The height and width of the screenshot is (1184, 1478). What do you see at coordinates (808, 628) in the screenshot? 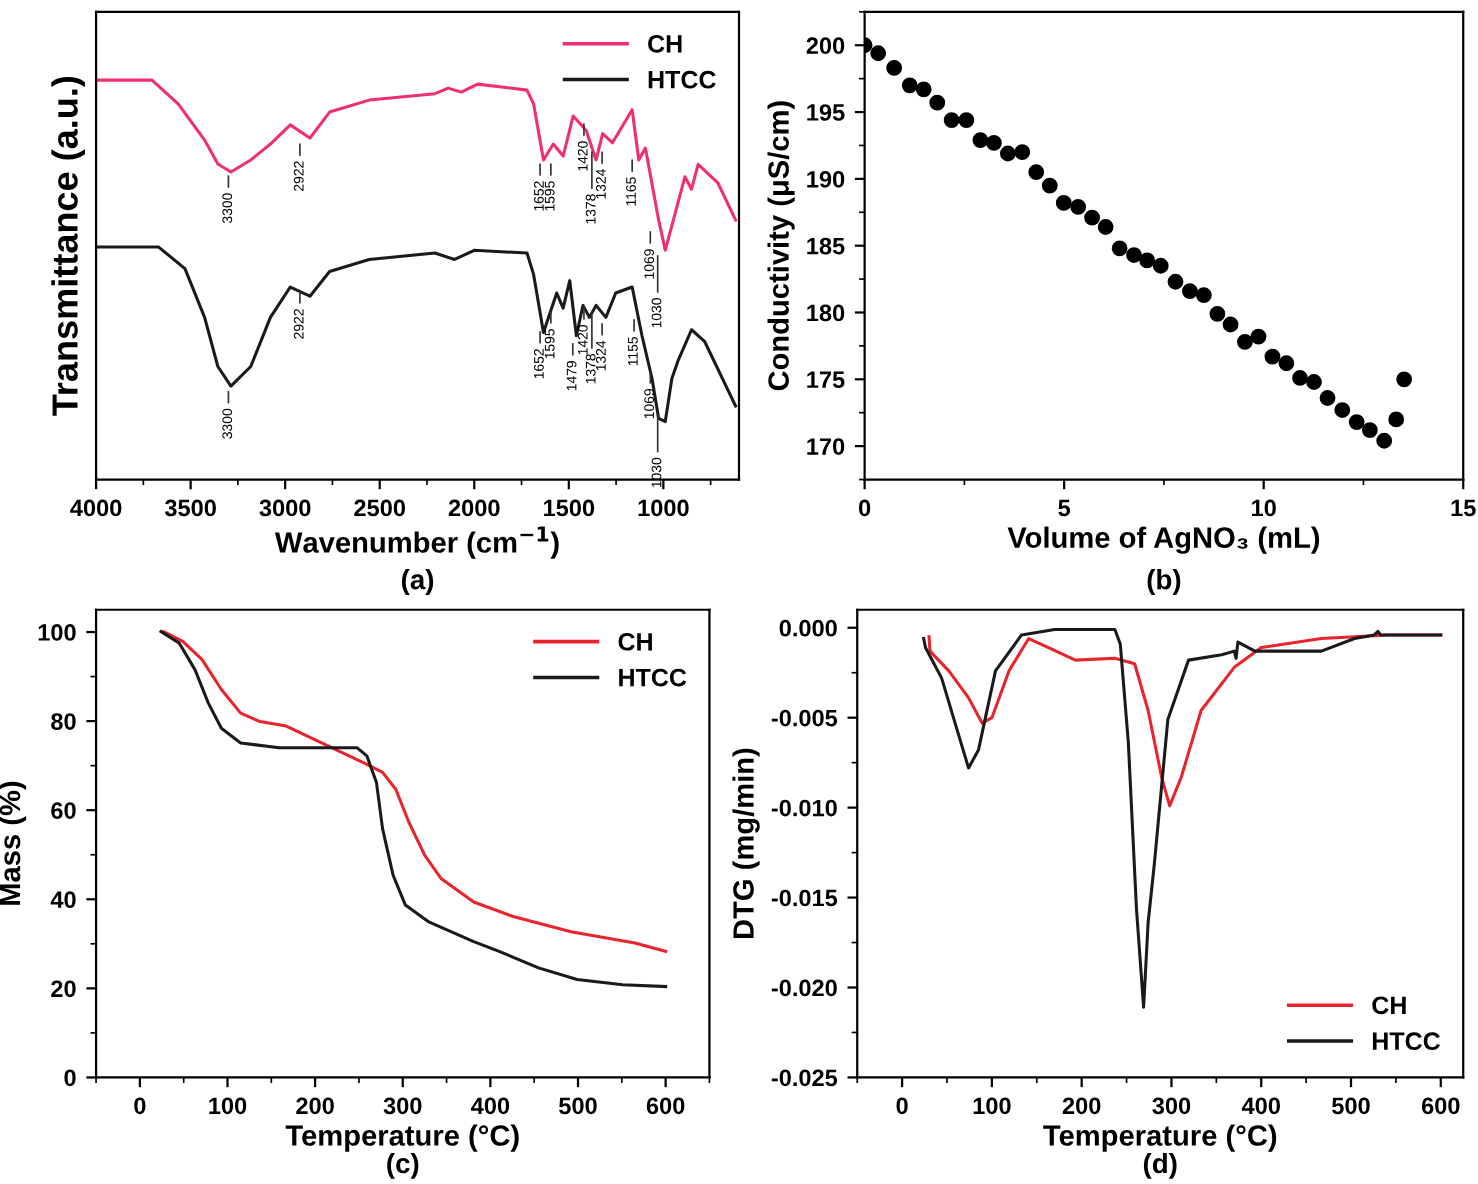
I see `y-tick-label: 0.000` at bounding box center [808, 628].